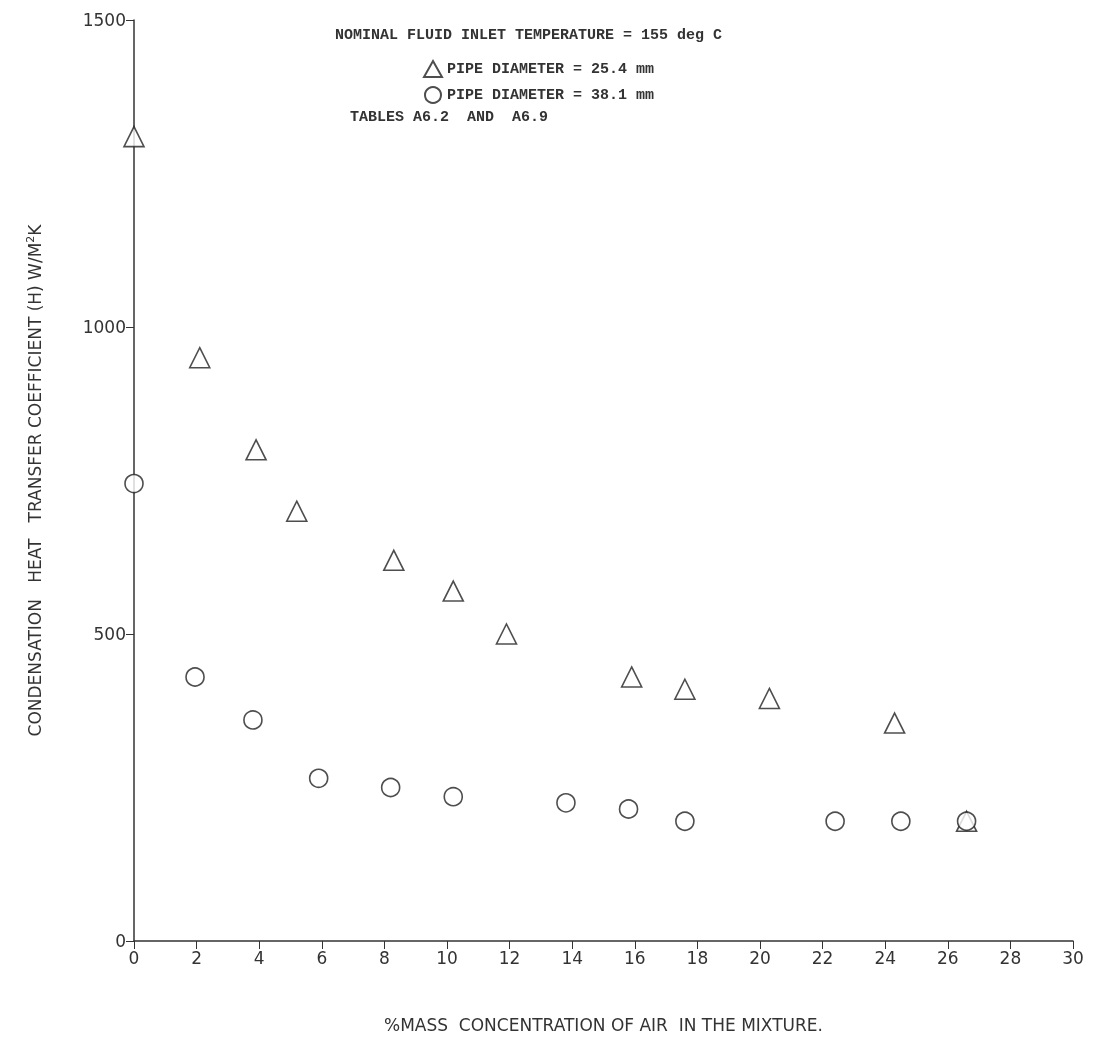 This screenshot has height=1059, width=1097. What do you see at coordinates (447, 957) in the screenshot?
I see `x-tick-label: 10` at bounding box center [447, 957].